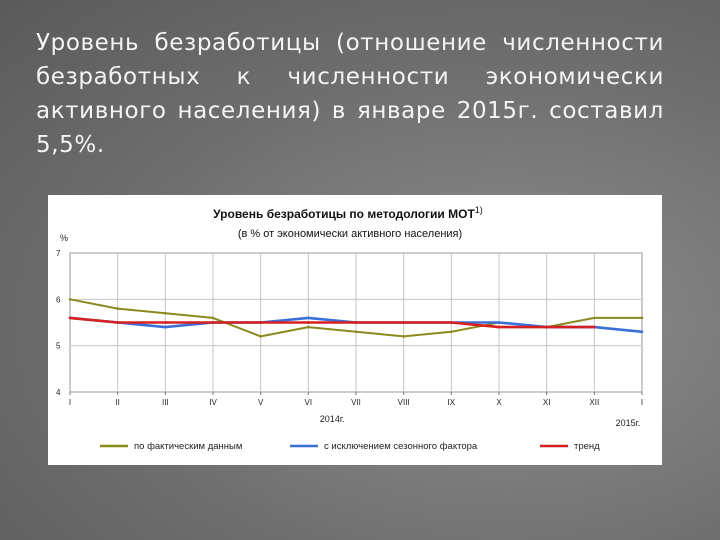  What do you see at coordinates (165, 402) in the screenshot?
I see `x-tick-label: III` at bounding box center [165, 402].